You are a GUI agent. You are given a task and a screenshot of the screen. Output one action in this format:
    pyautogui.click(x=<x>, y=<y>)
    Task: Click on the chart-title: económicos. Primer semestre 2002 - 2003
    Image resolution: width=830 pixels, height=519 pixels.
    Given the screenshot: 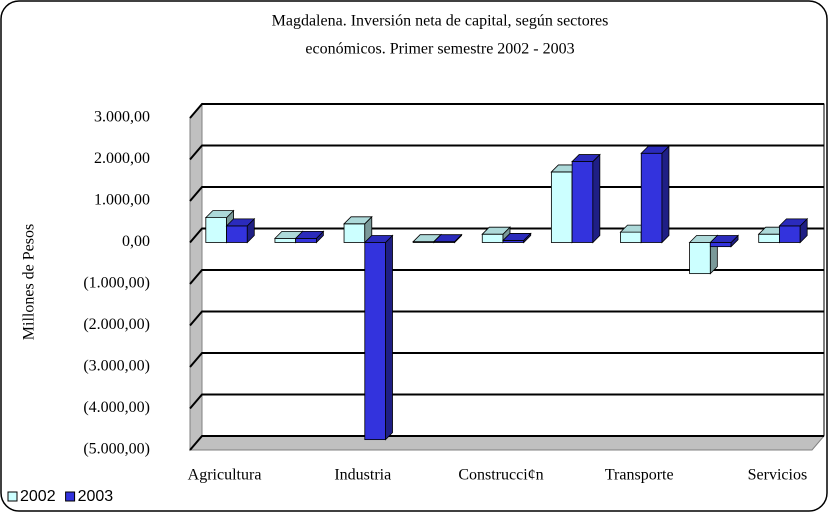 What is the action you would take?
    pyautogui.click(x=439, y=49)
    